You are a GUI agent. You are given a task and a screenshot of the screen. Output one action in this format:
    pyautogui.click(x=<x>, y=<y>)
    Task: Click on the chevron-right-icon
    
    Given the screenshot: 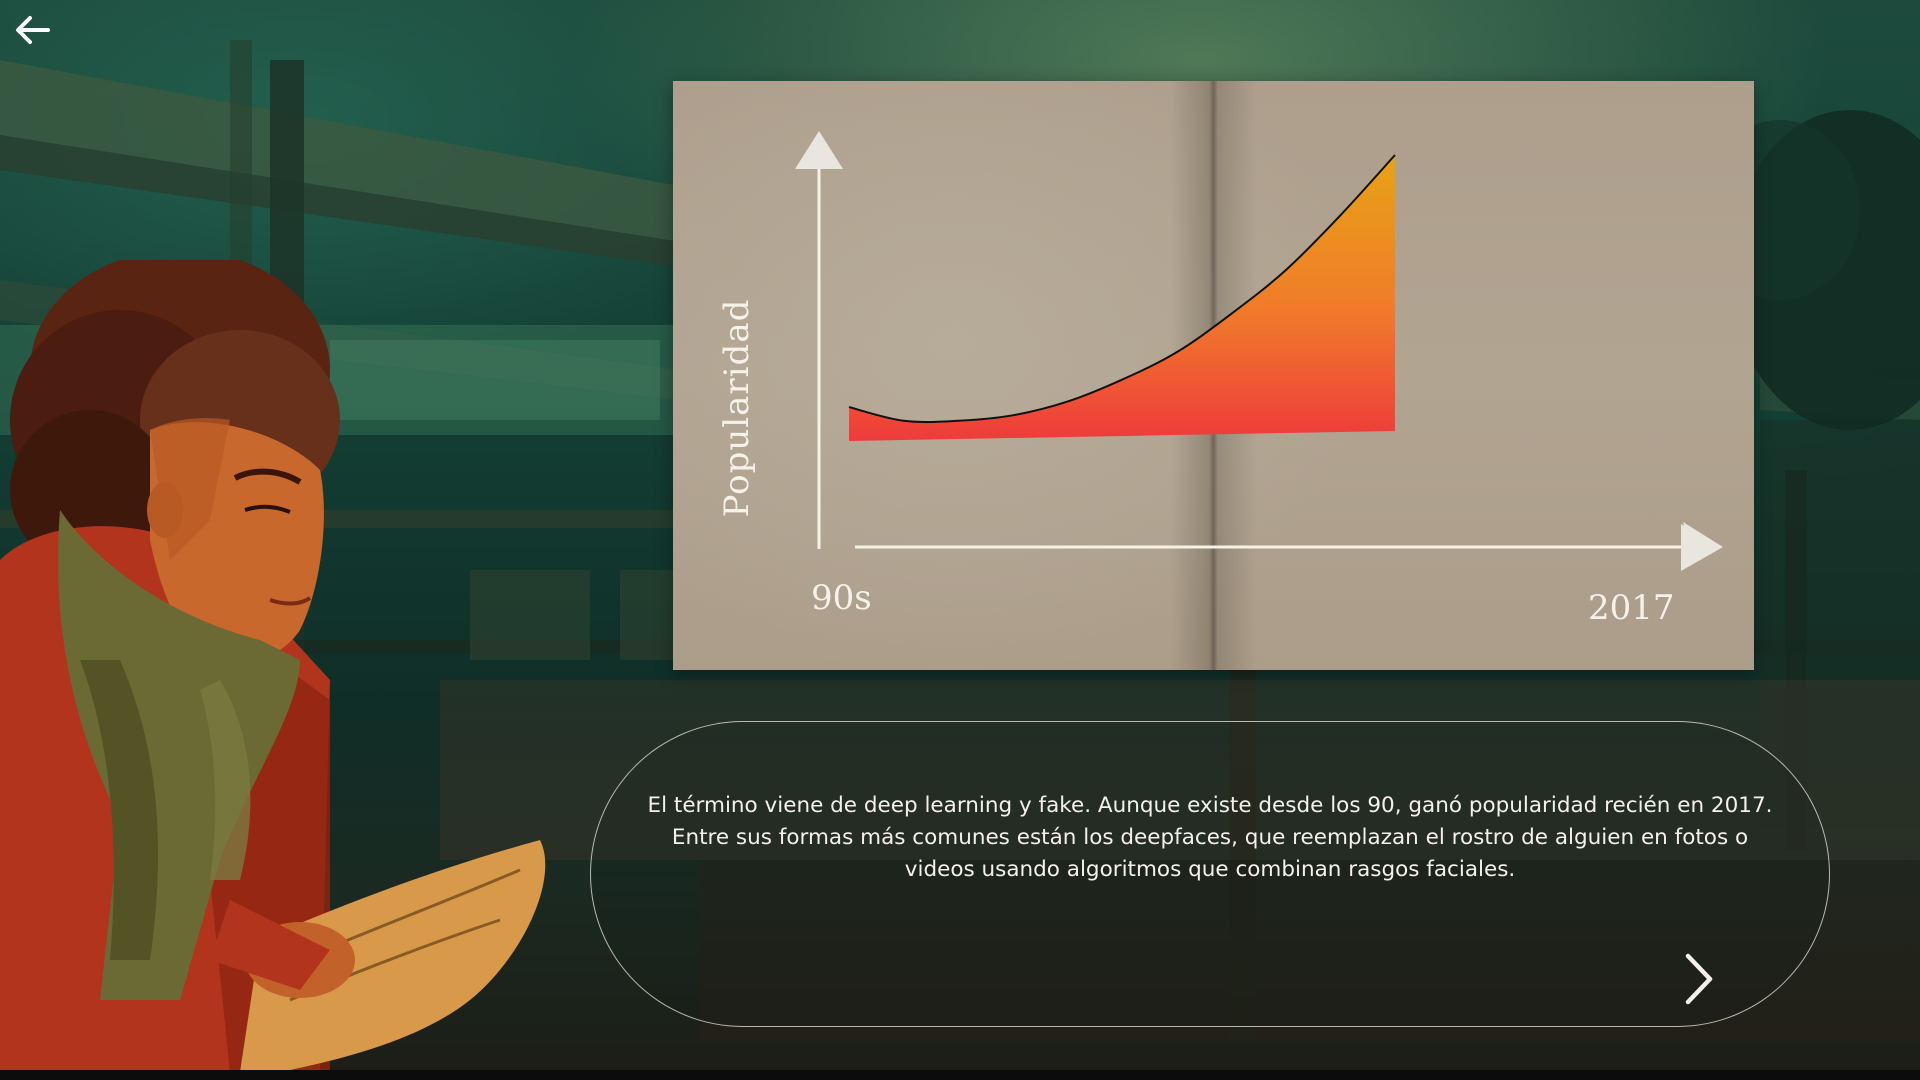 What is the action you would take?
    pyautogui.click(x=1699, y=979)
    